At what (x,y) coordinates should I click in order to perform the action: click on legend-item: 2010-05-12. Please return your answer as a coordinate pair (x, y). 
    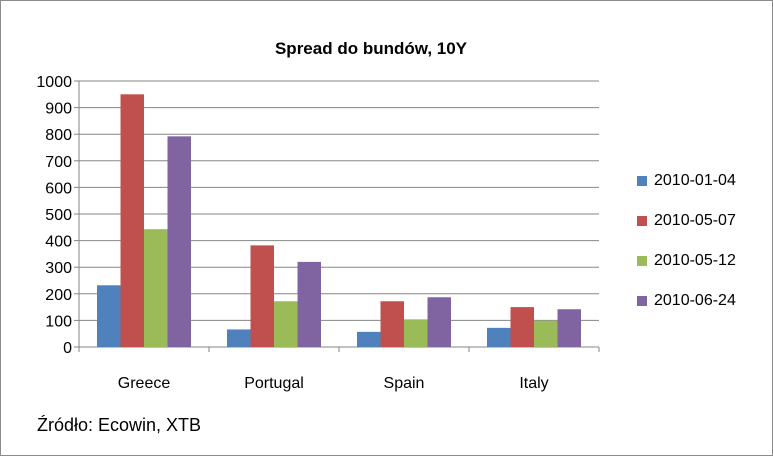
    Looking at the image, I should click on (686, 261).